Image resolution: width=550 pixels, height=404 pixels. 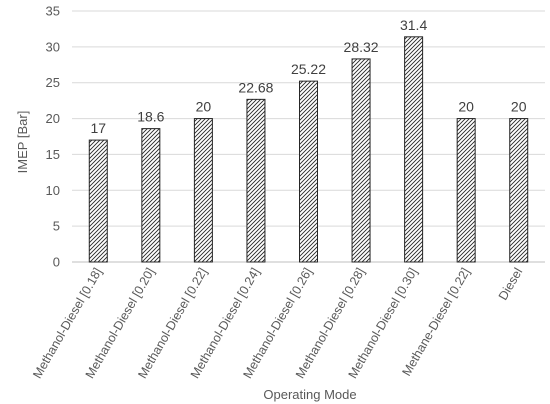 I want to click on y-tick-label: 30, so click(x=53, y=46).